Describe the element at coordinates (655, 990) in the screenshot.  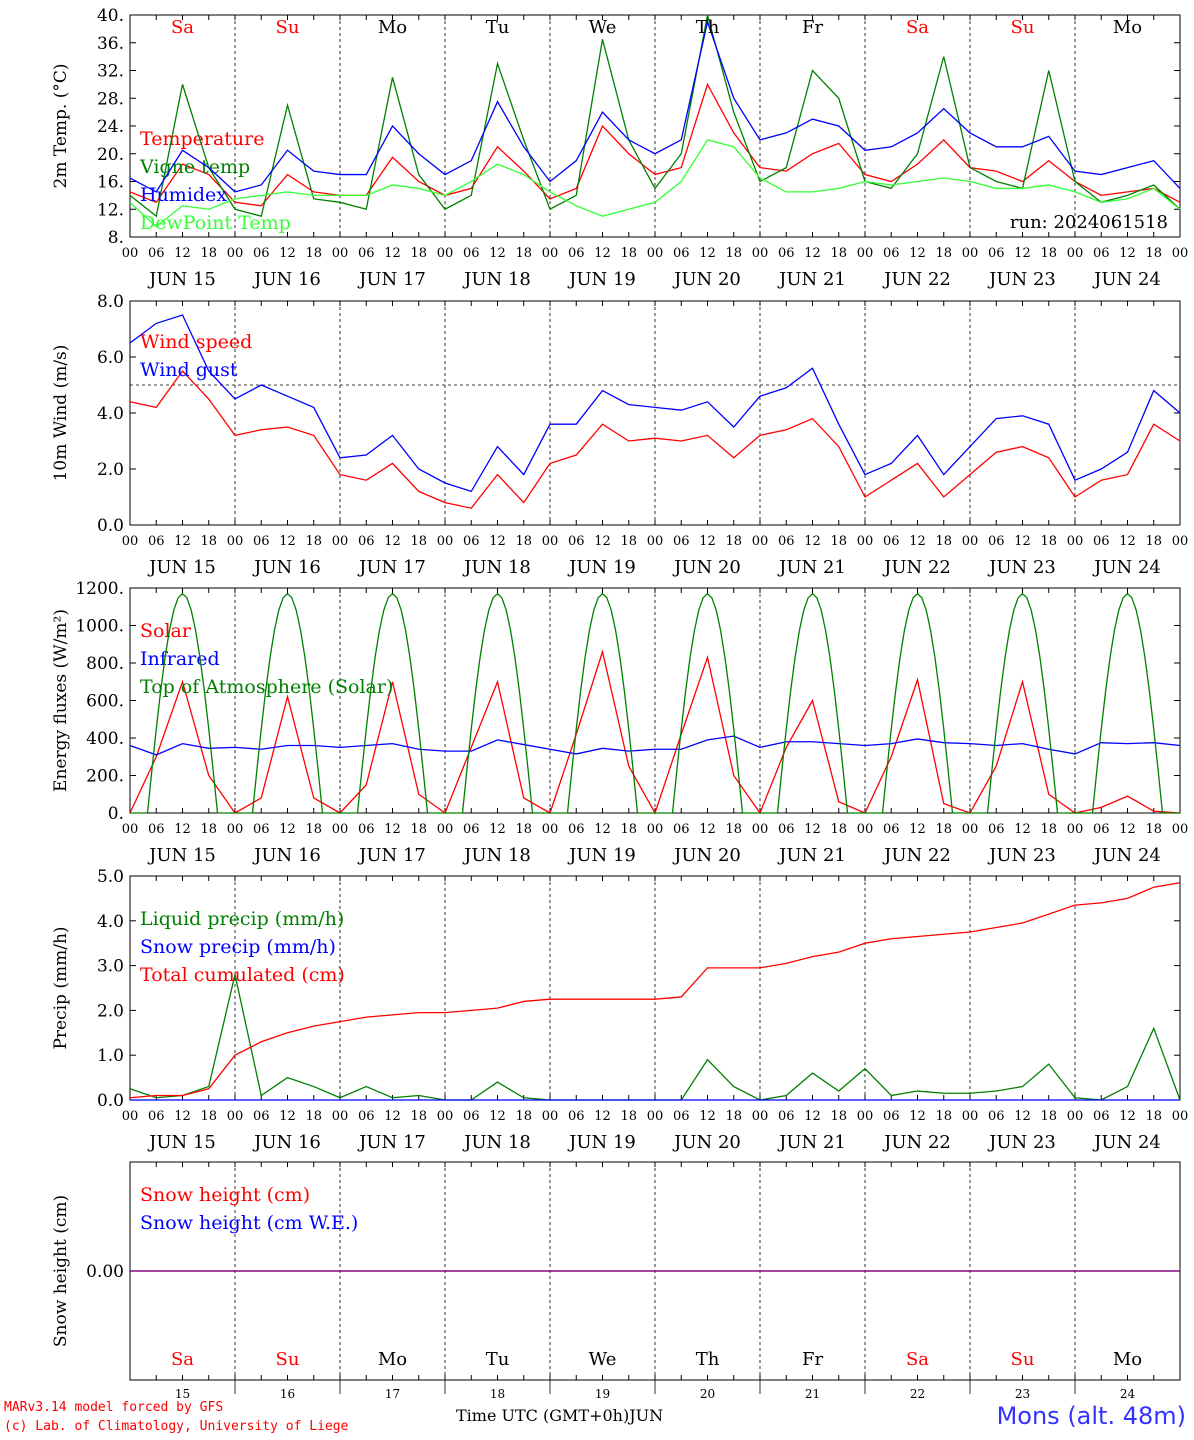
I see `series-line-total-cumulated-cm-` at that location.